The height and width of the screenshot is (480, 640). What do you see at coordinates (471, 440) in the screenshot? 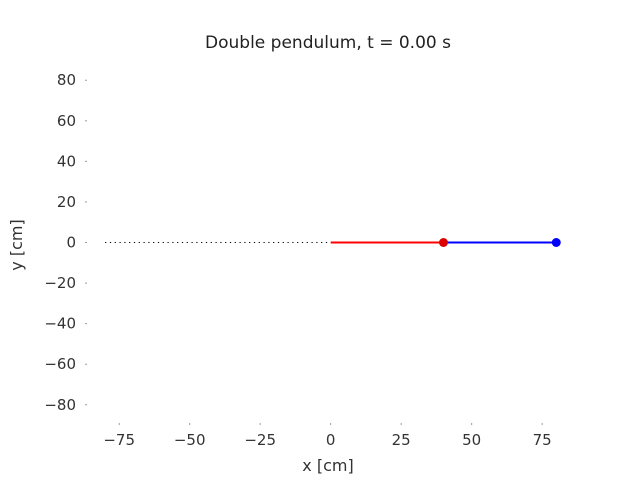
I see `x-tick-label: 50` at bounding box center [471, 440].